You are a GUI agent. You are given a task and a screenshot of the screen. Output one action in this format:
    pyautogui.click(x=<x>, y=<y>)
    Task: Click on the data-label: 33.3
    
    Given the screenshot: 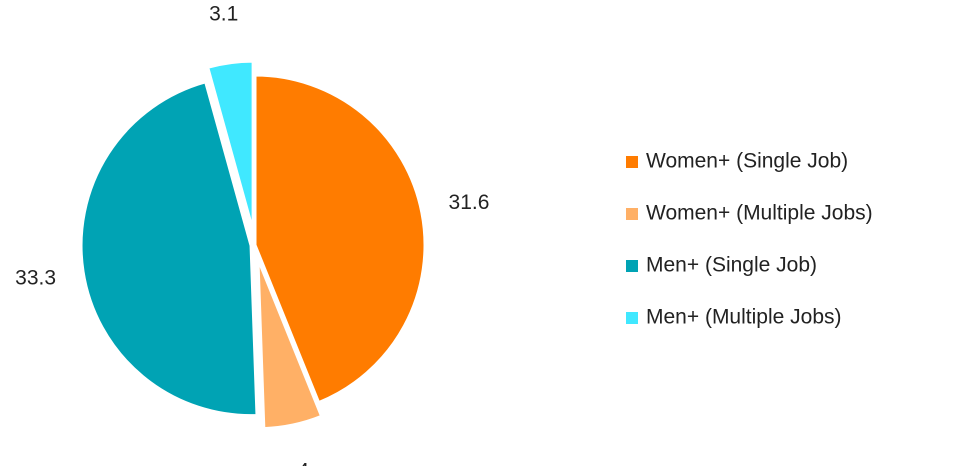 What is the action you would take?
    pyautogui.click(x=35, y=277)
    